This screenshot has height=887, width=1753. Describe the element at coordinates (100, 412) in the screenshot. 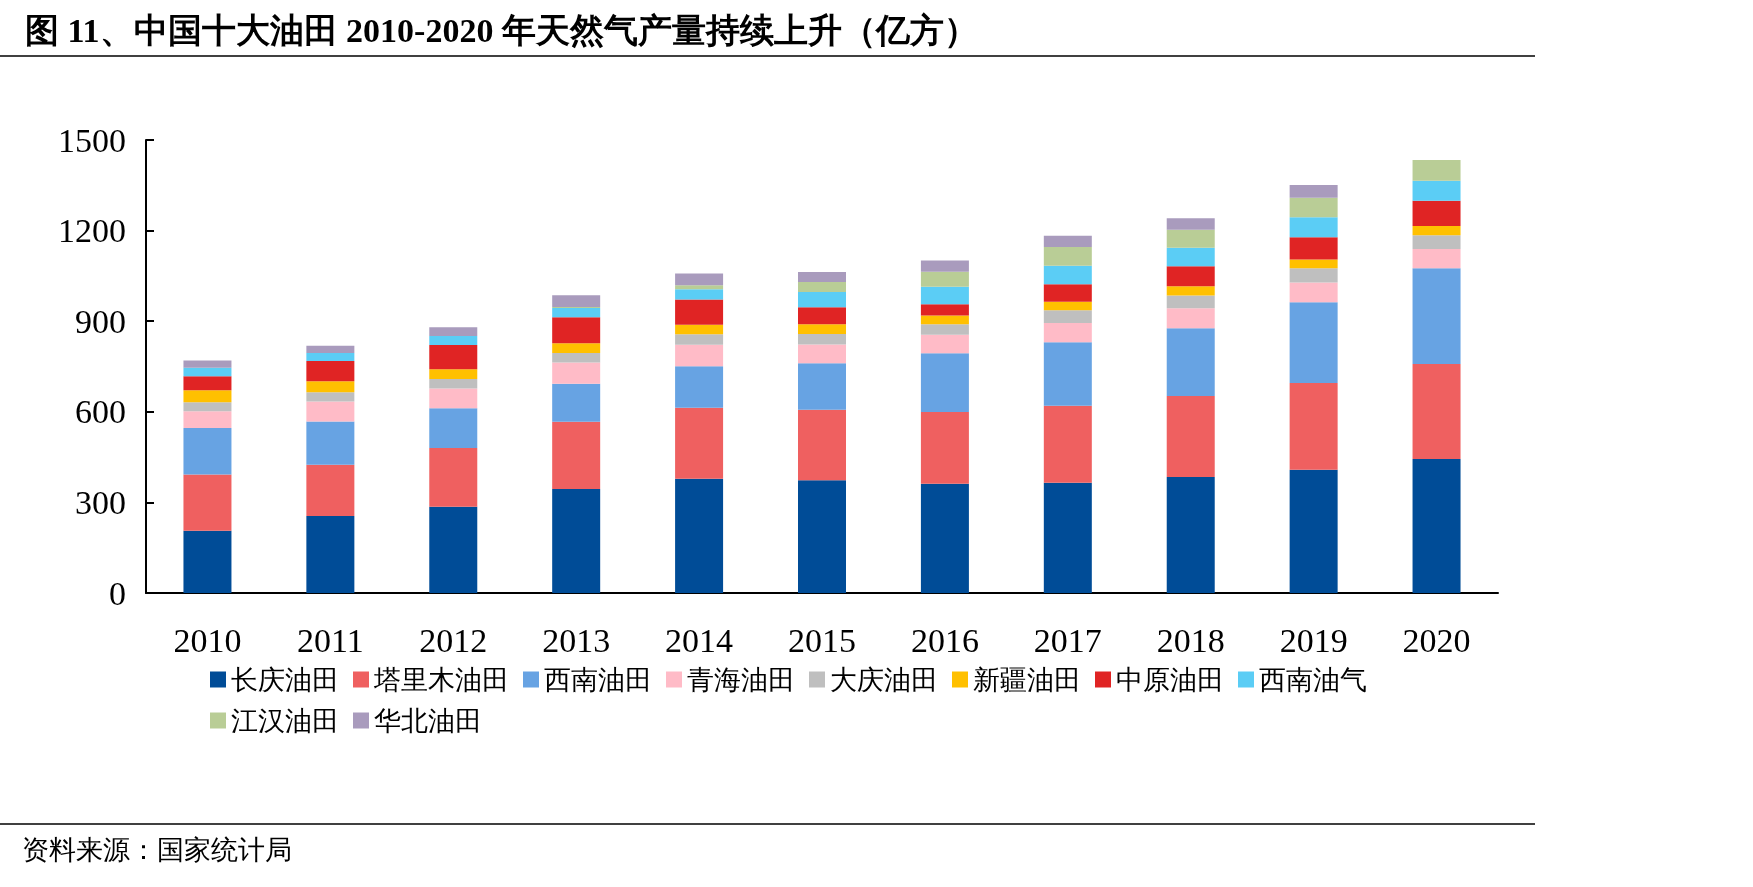

I see `y-tick-label: 600` at that location.